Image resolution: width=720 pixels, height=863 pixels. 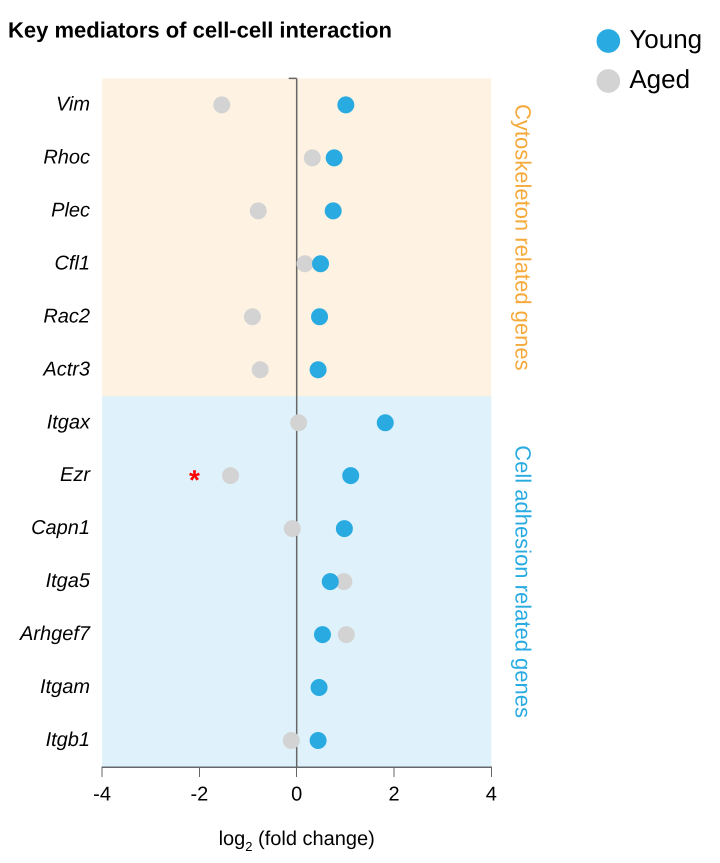 I want to click on x-tick-label: 4, so click(x=491, y=795).